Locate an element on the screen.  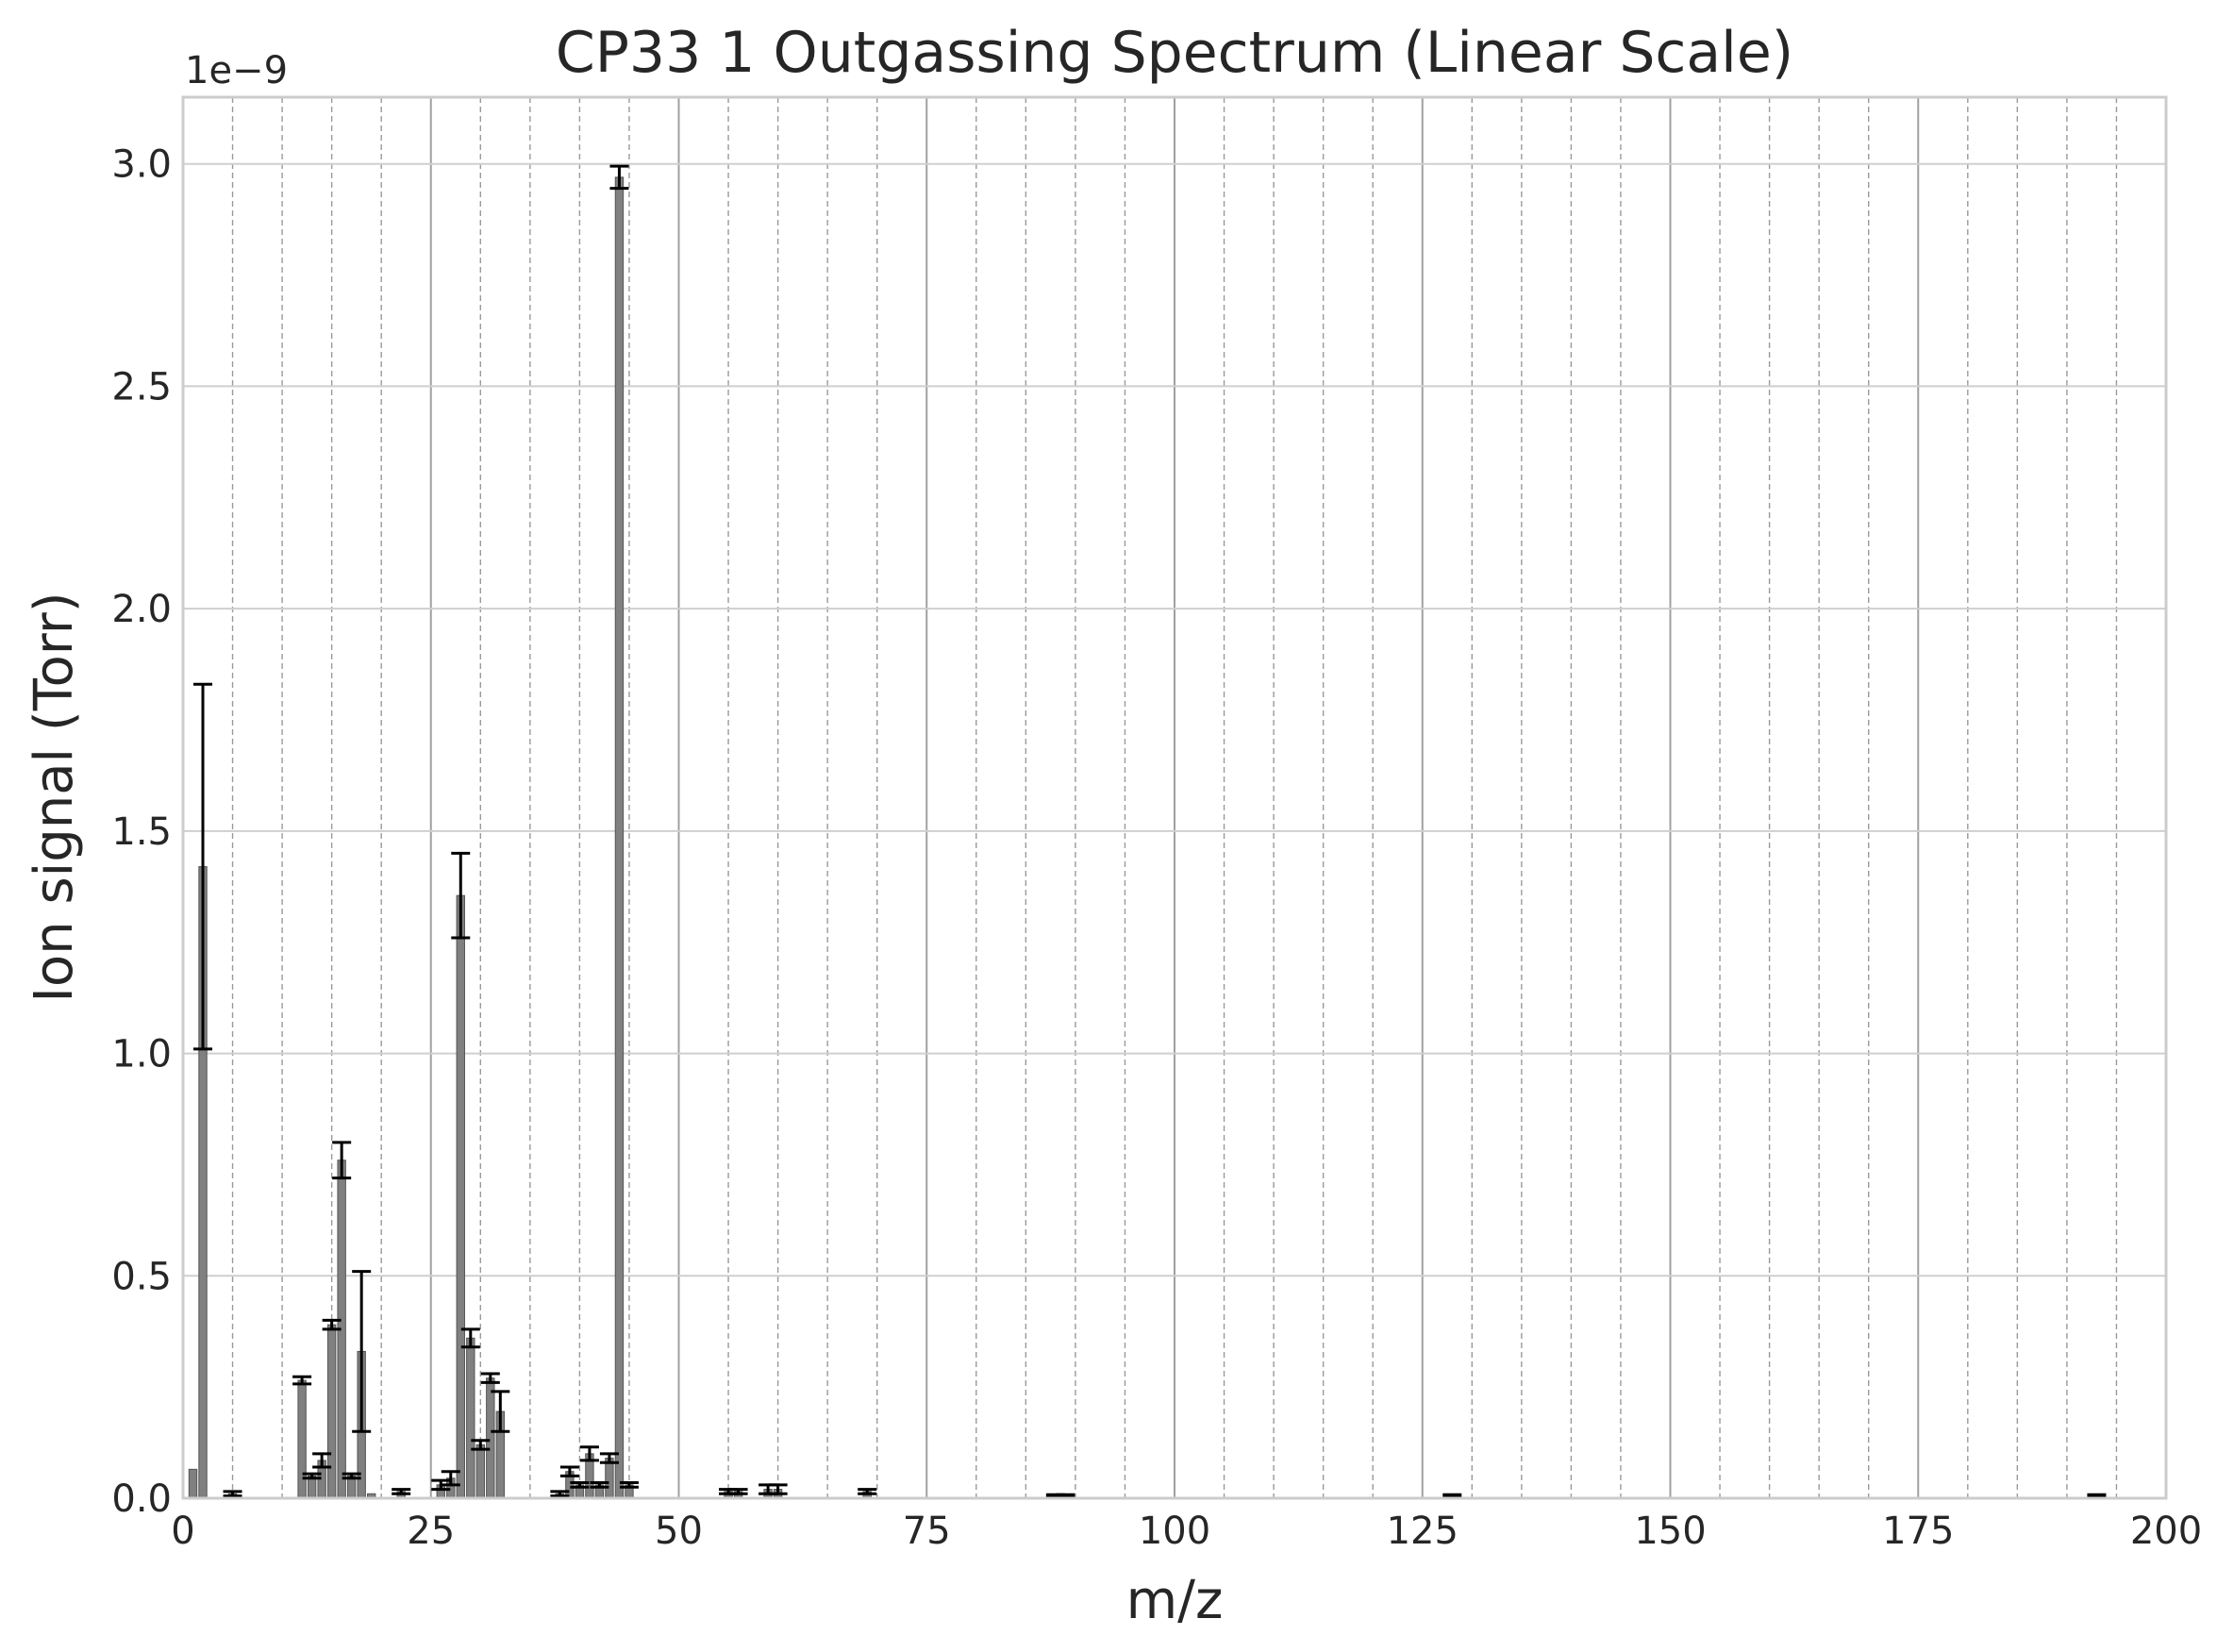
y-tick-label: 3.0 is located at coordinates (142, 165).